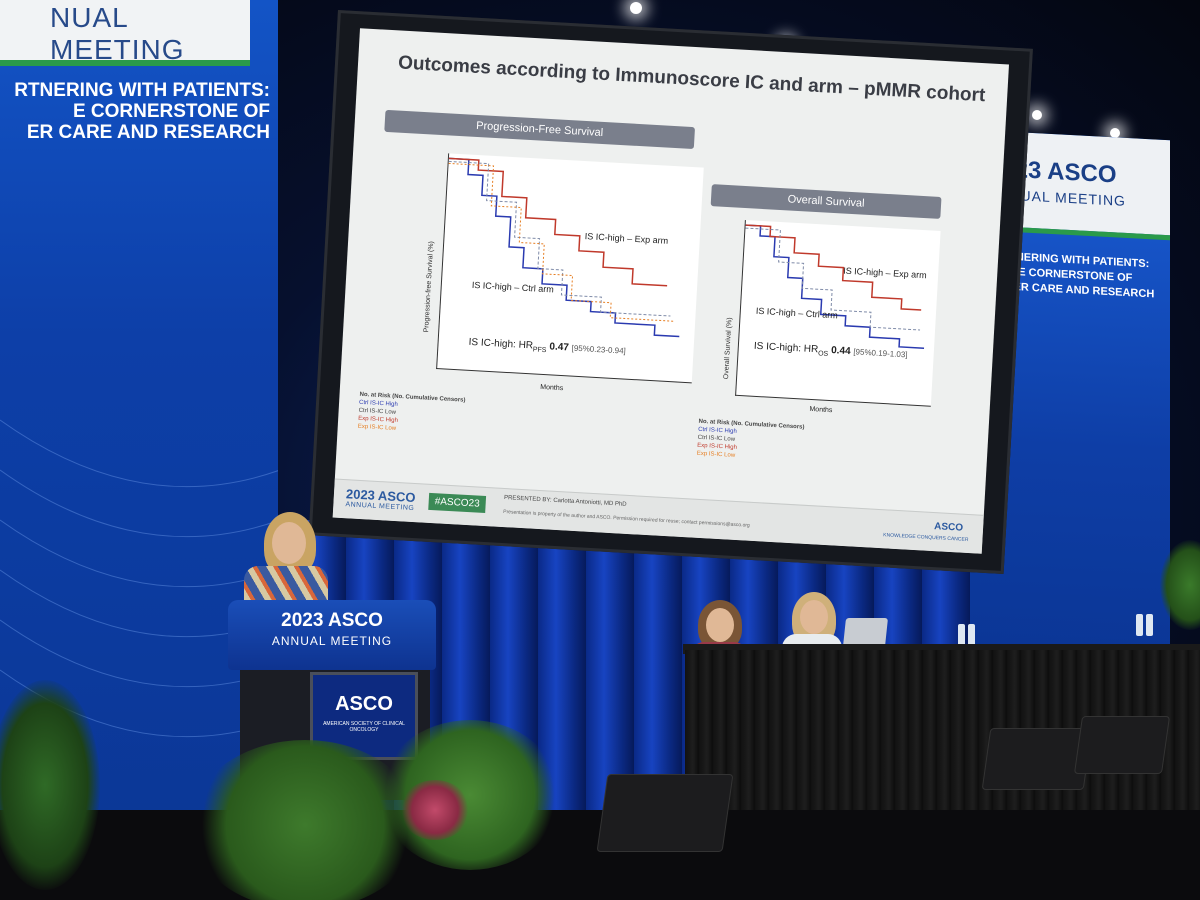  What do you see at coordinates (821, 410) in the screenshot?
I see `os-x-axis-label: Months` at bounding box center [821, 410].